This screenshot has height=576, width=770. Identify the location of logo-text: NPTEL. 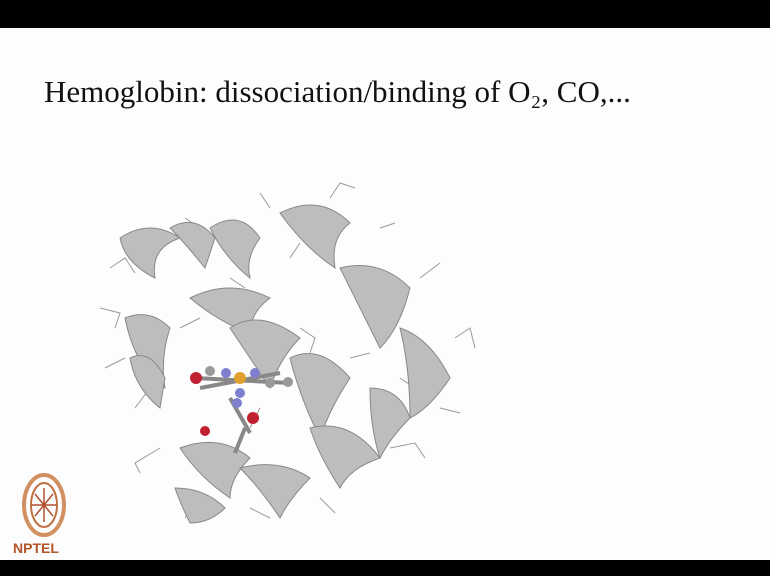
(36, 548).